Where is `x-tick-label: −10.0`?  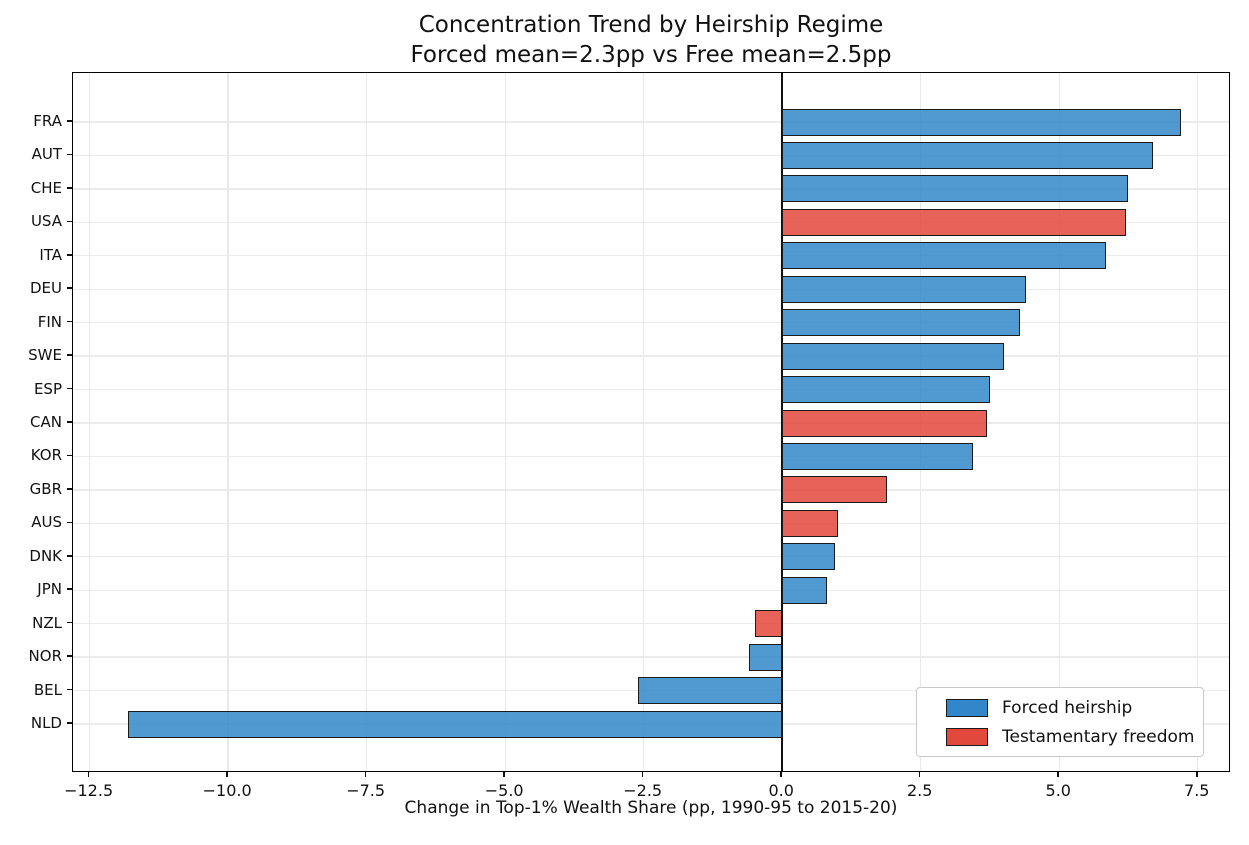
x-tick-label: −10.0 is located at coordinates (227, 790).